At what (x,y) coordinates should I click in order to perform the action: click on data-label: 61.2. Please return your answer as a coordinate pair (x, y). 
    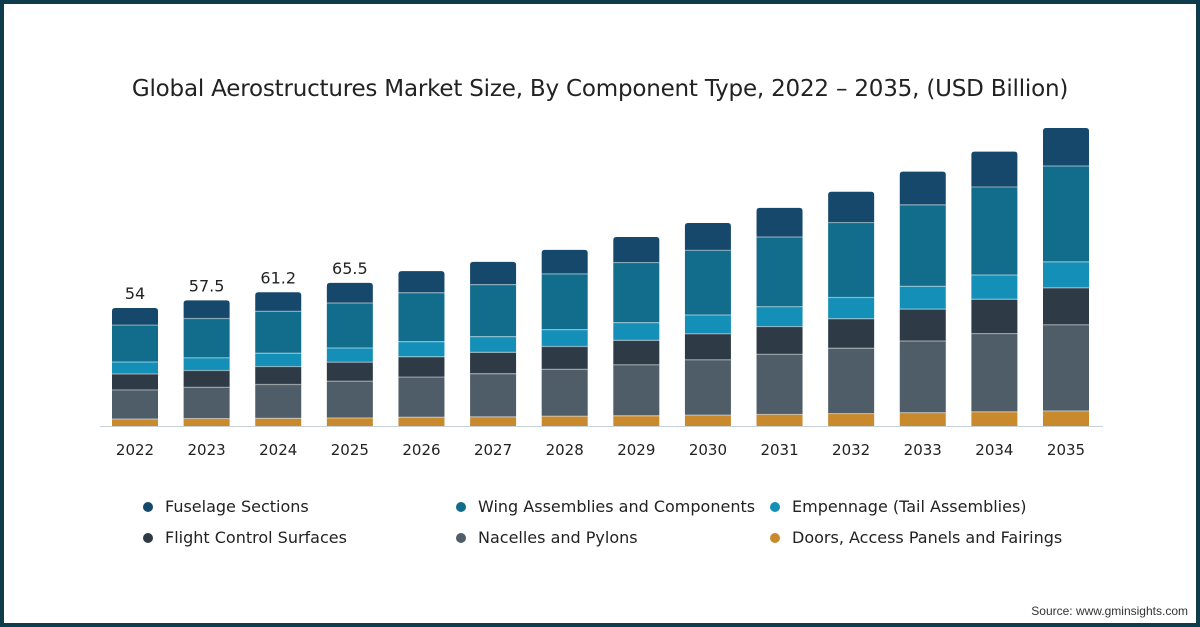
    Looking at the image, I should click on (278, 277).